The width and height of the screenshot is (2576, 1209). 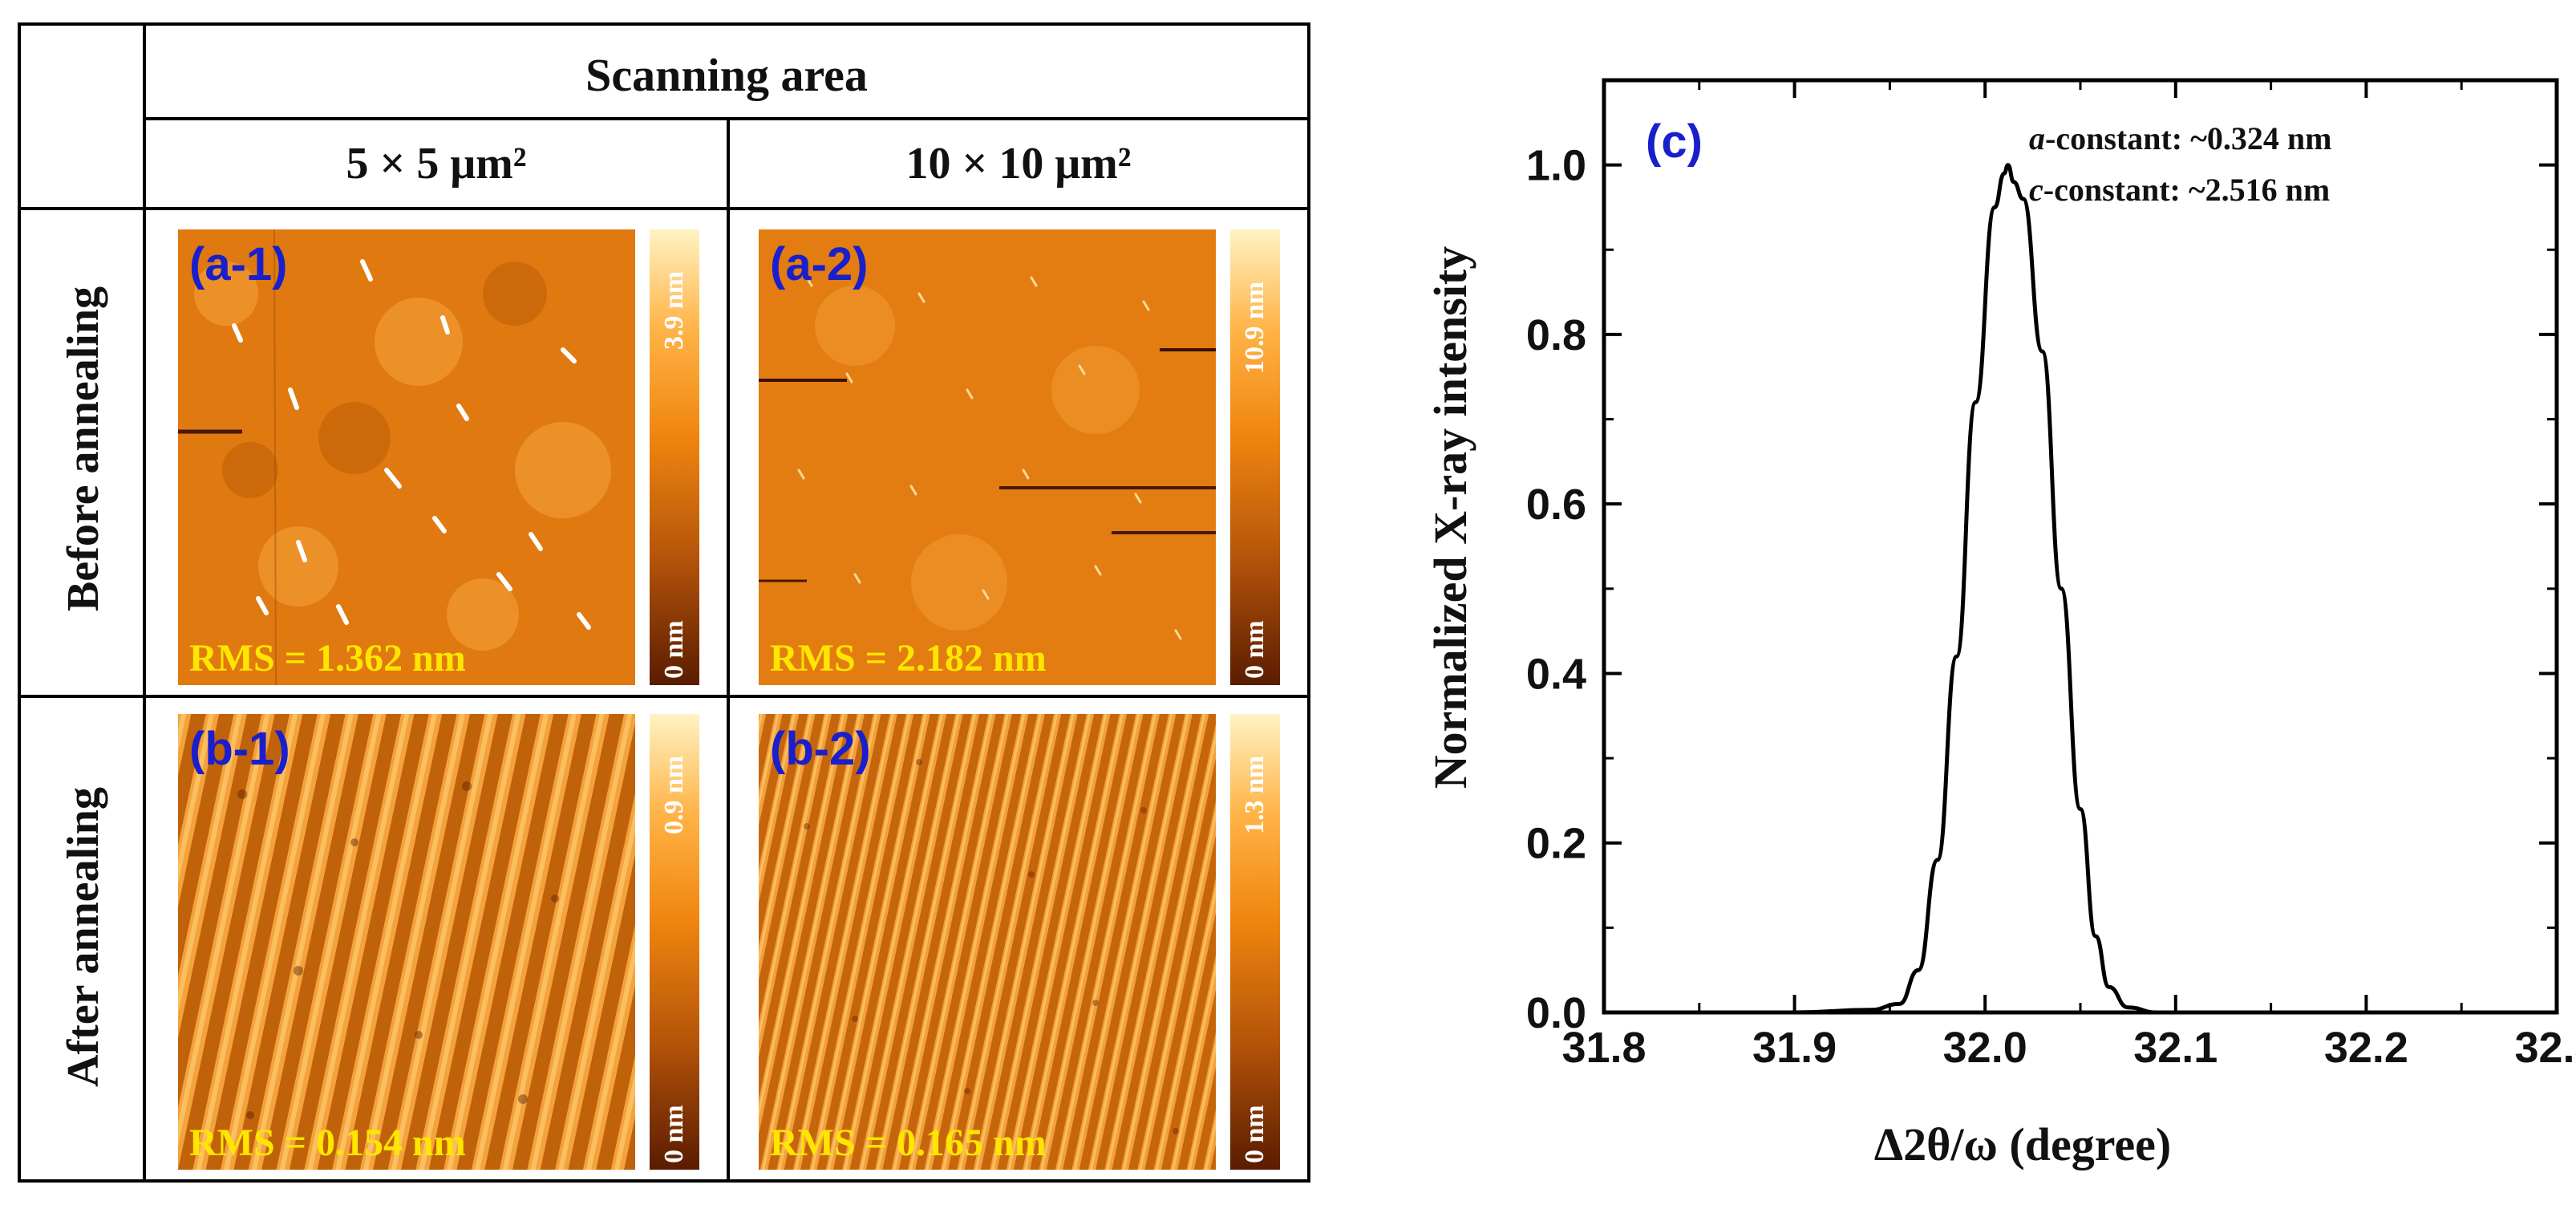 What do you see at coordinates (674, 457) in the screenshot?
I see `color-scale-bar-a1: 3.9 nm 0 nm` at bounding box center [674, 457].